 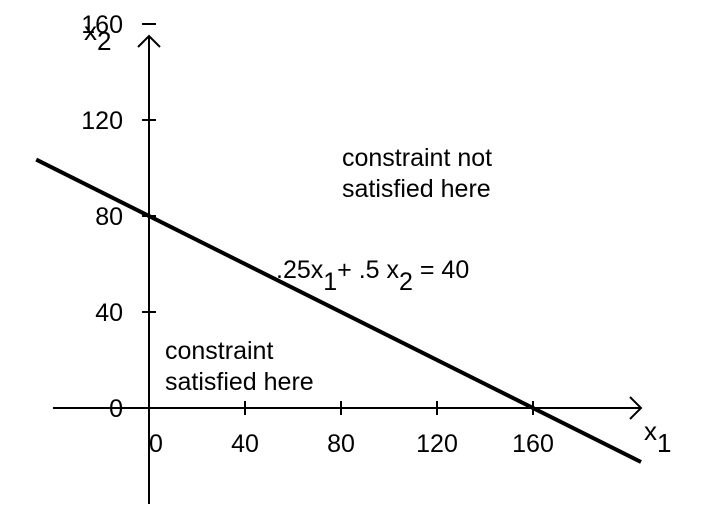 What do you see at coordinates (330, 282) in the screenshot?
I see `equation-subscript-1: 1` at bounding box center [330, 282].